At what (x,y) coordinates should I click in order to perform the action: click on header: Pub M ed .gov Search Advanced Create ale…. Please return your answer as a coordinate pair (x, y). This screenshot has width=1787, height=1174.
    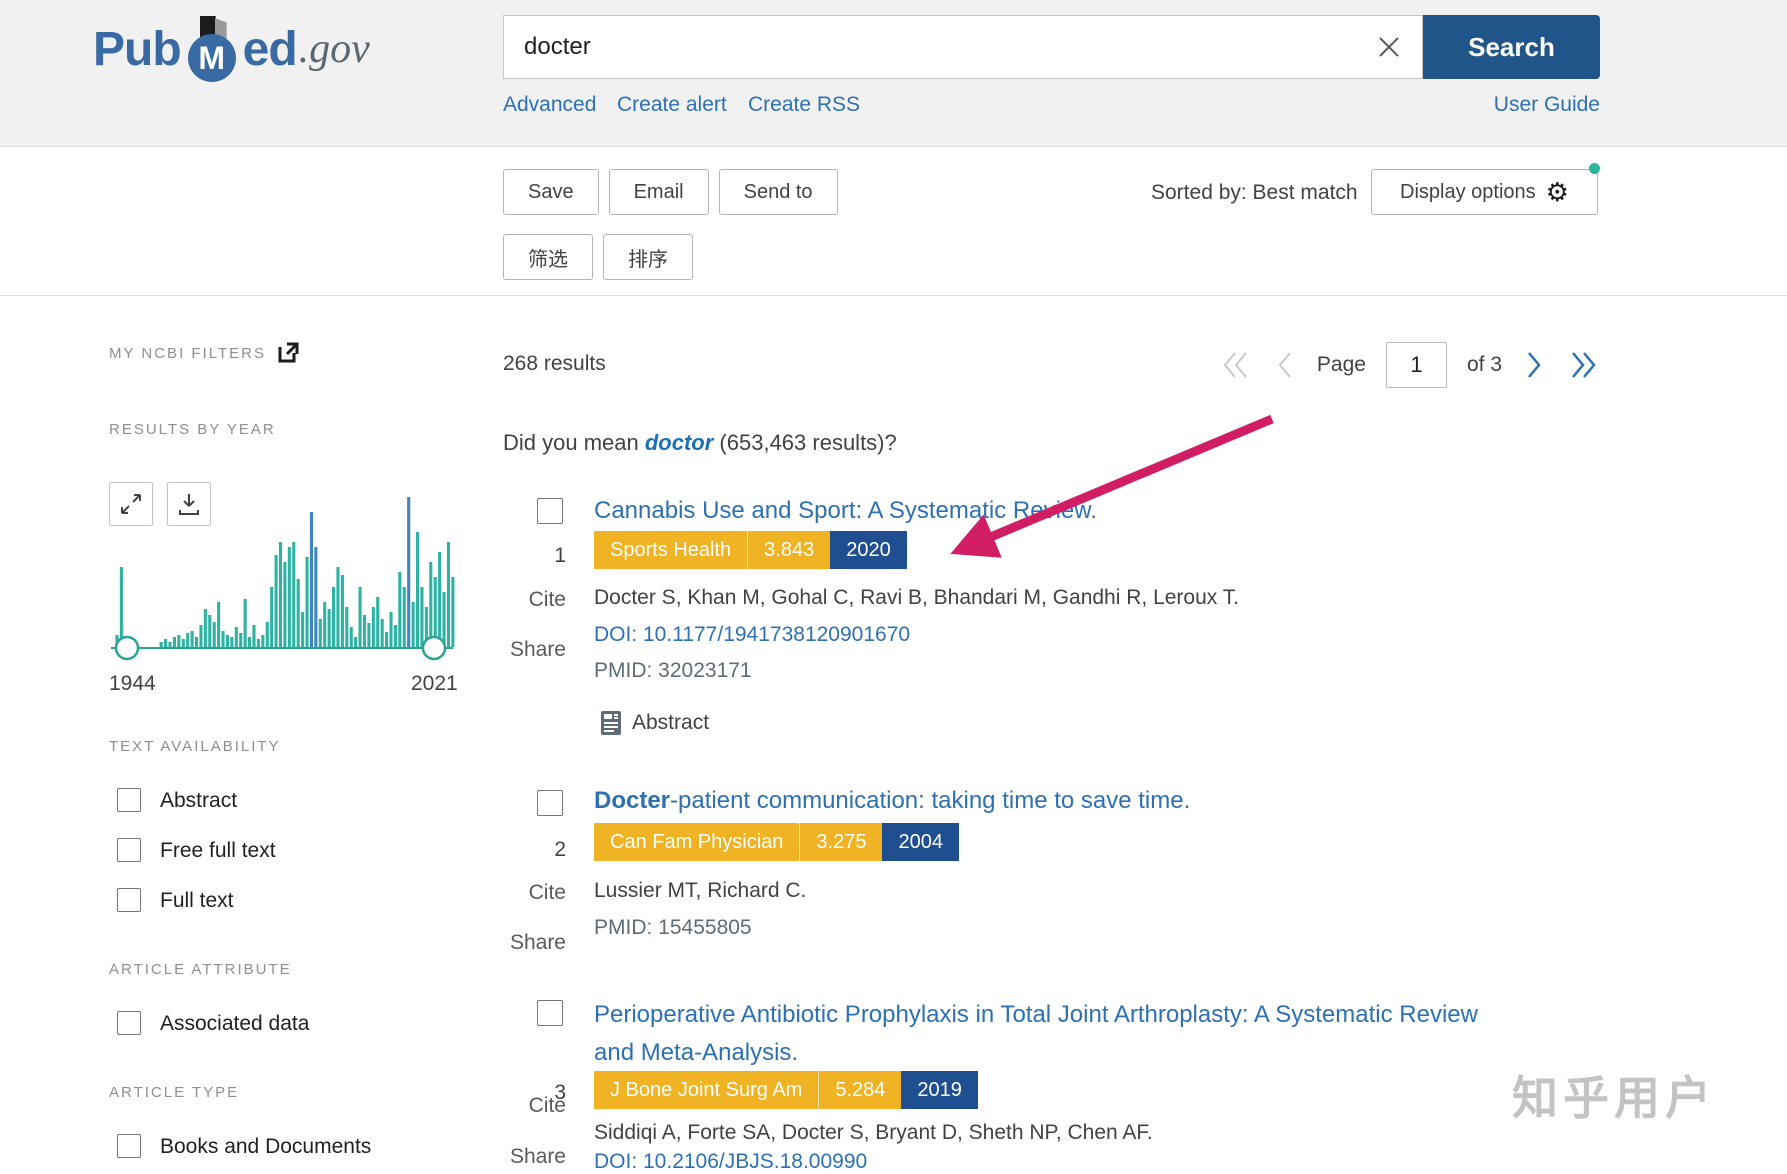
    Looking at the image, I should click on (893, 73).